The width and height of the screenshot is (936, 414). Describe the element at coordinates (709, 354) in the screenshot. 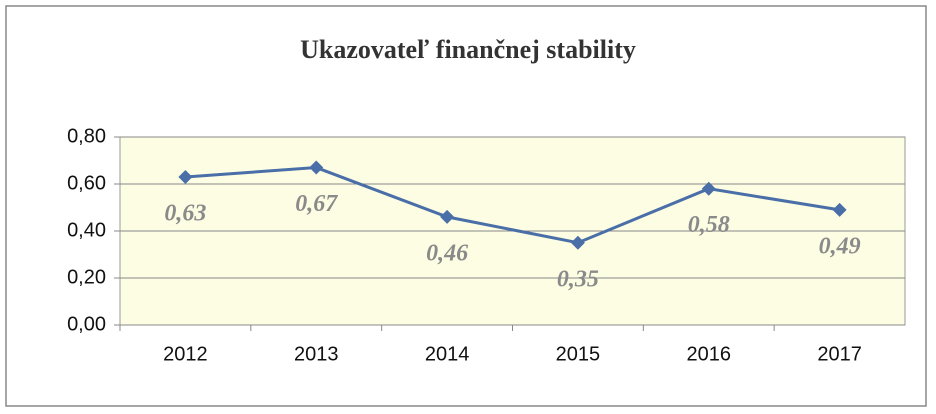

I see `x-tick-label: 2016` at that location.